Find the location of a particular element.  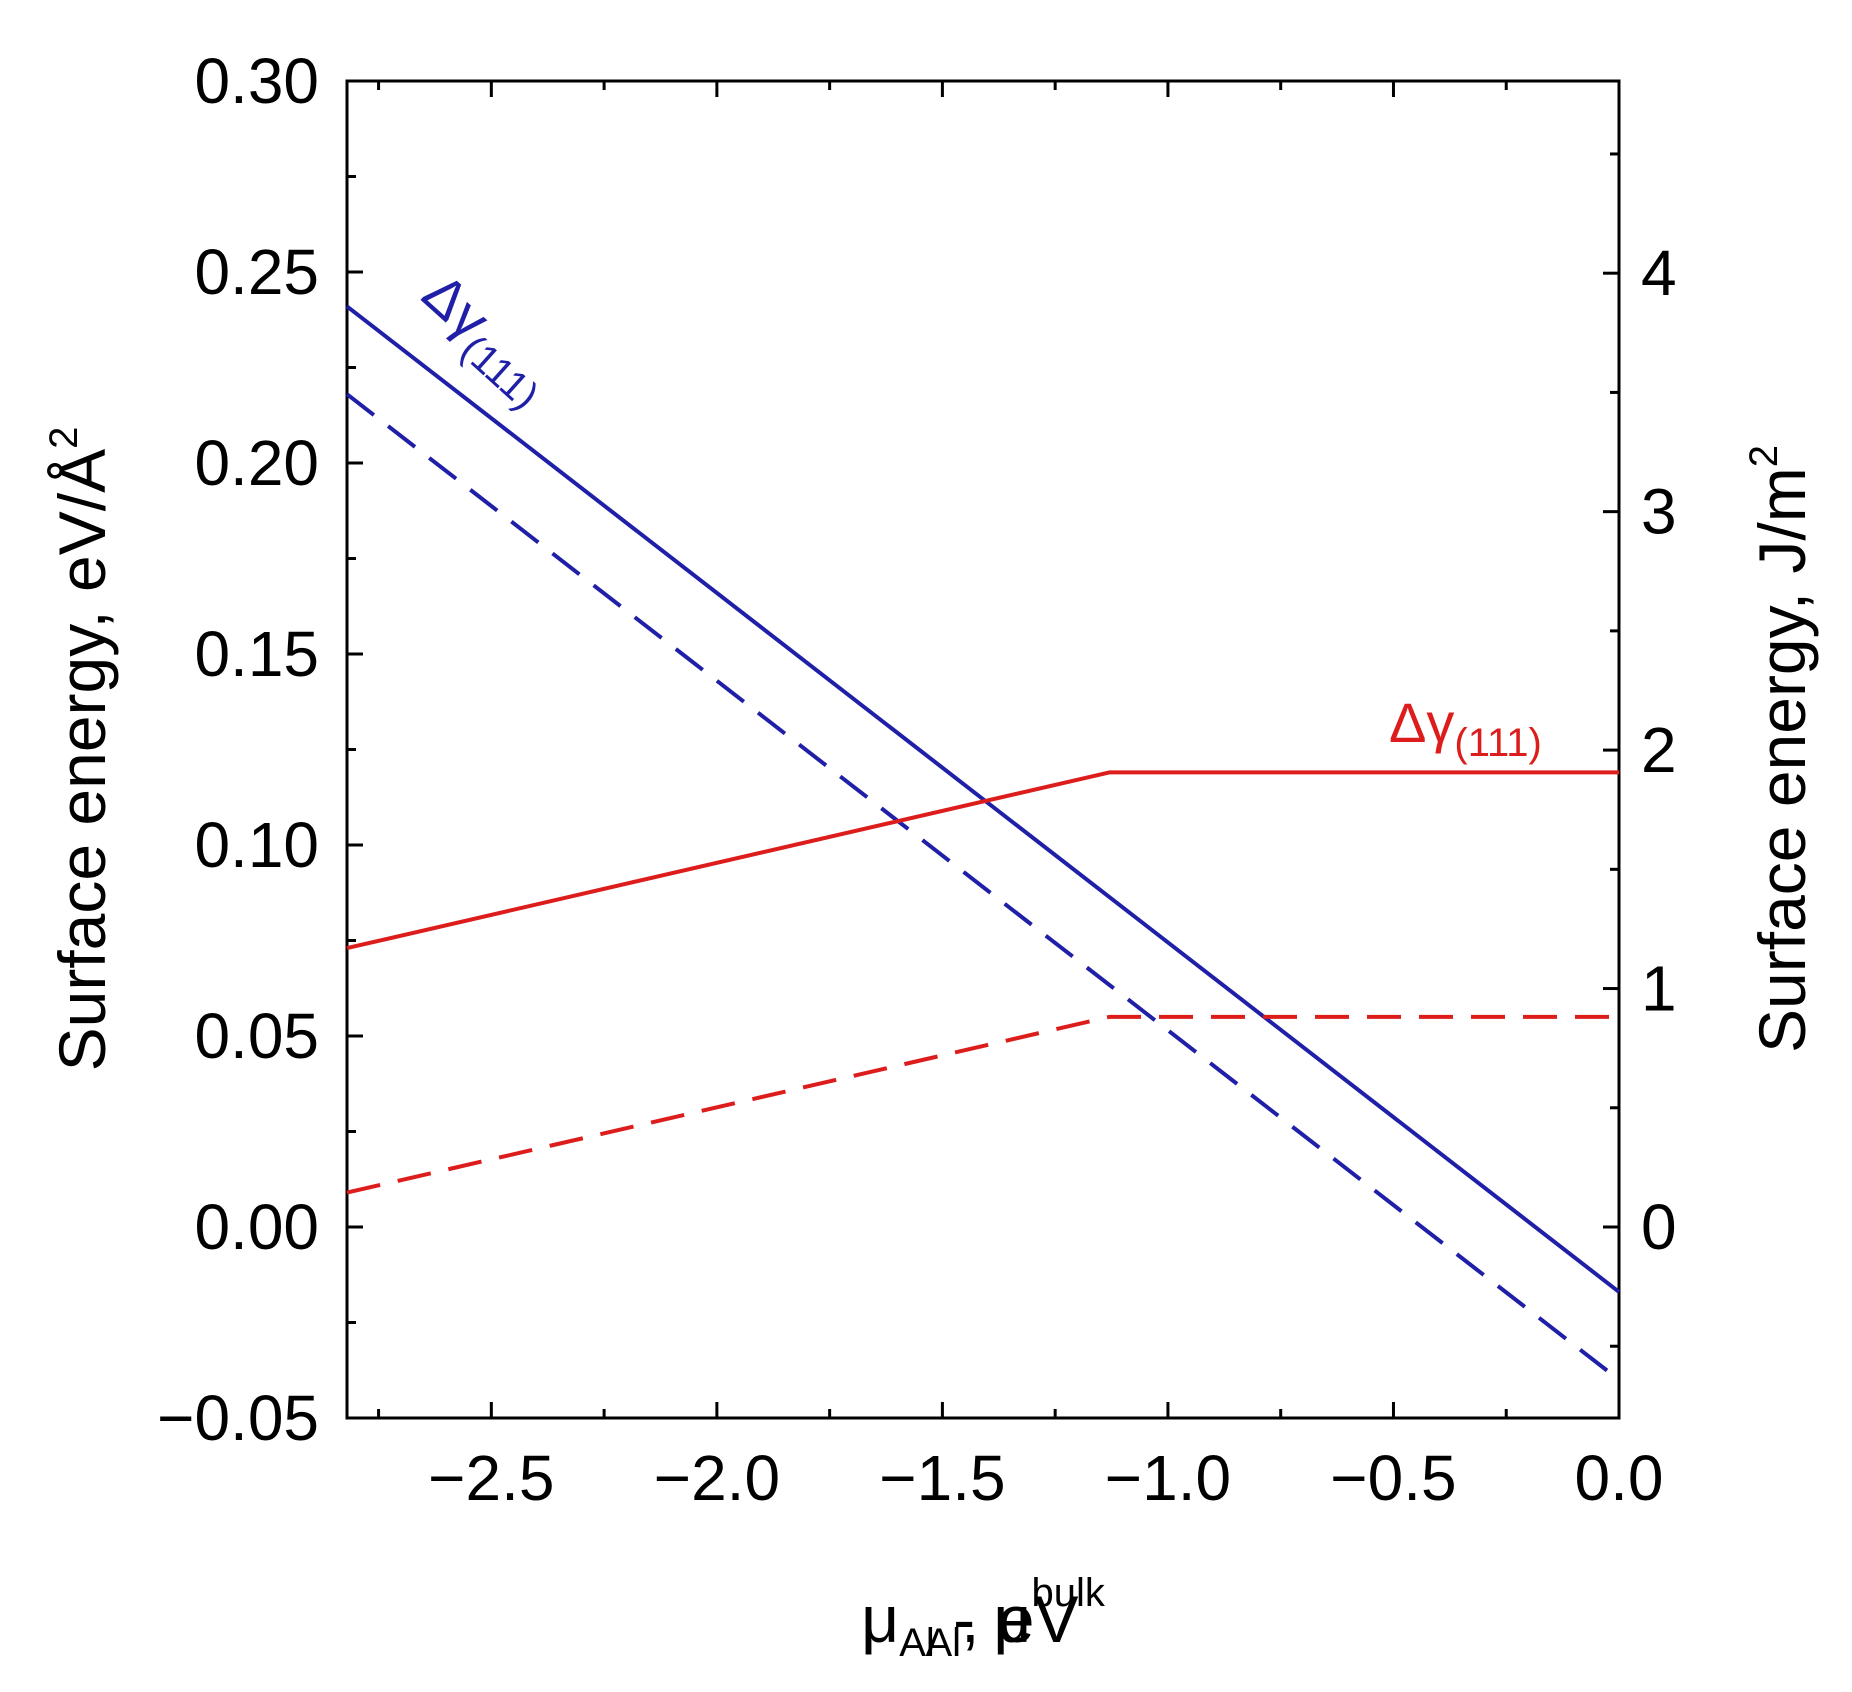

y-right-tick-label: 1 is located at coordinates (1659, 989).